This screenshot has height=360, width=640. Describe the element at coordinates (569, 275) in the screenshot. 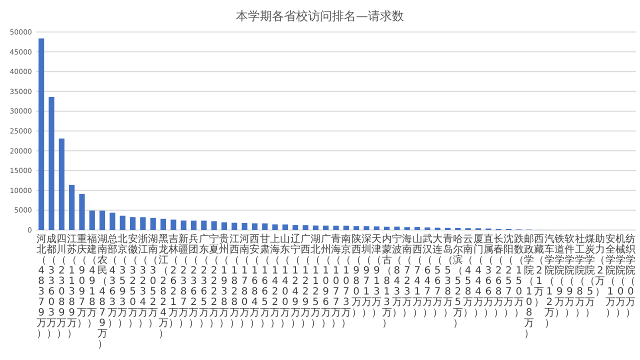

I see `x-tick-label: 软件学院（9万）` at that location.